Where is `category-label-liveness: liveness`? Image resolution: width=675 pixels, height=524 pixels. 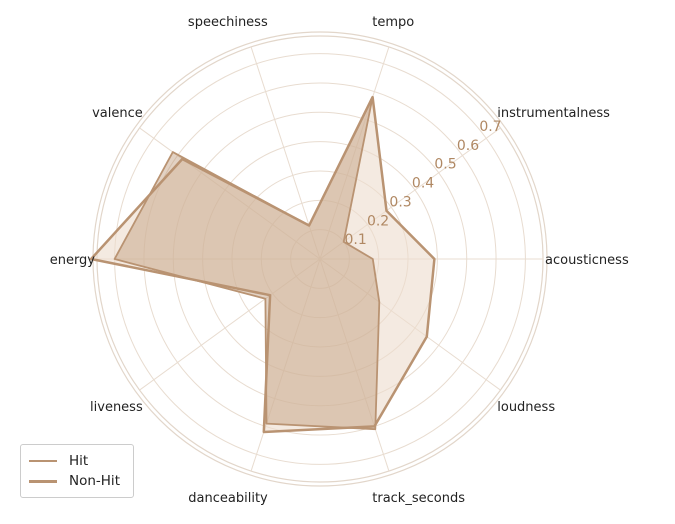 category-label-liveness: liveness is located at coordinates (116, 407).